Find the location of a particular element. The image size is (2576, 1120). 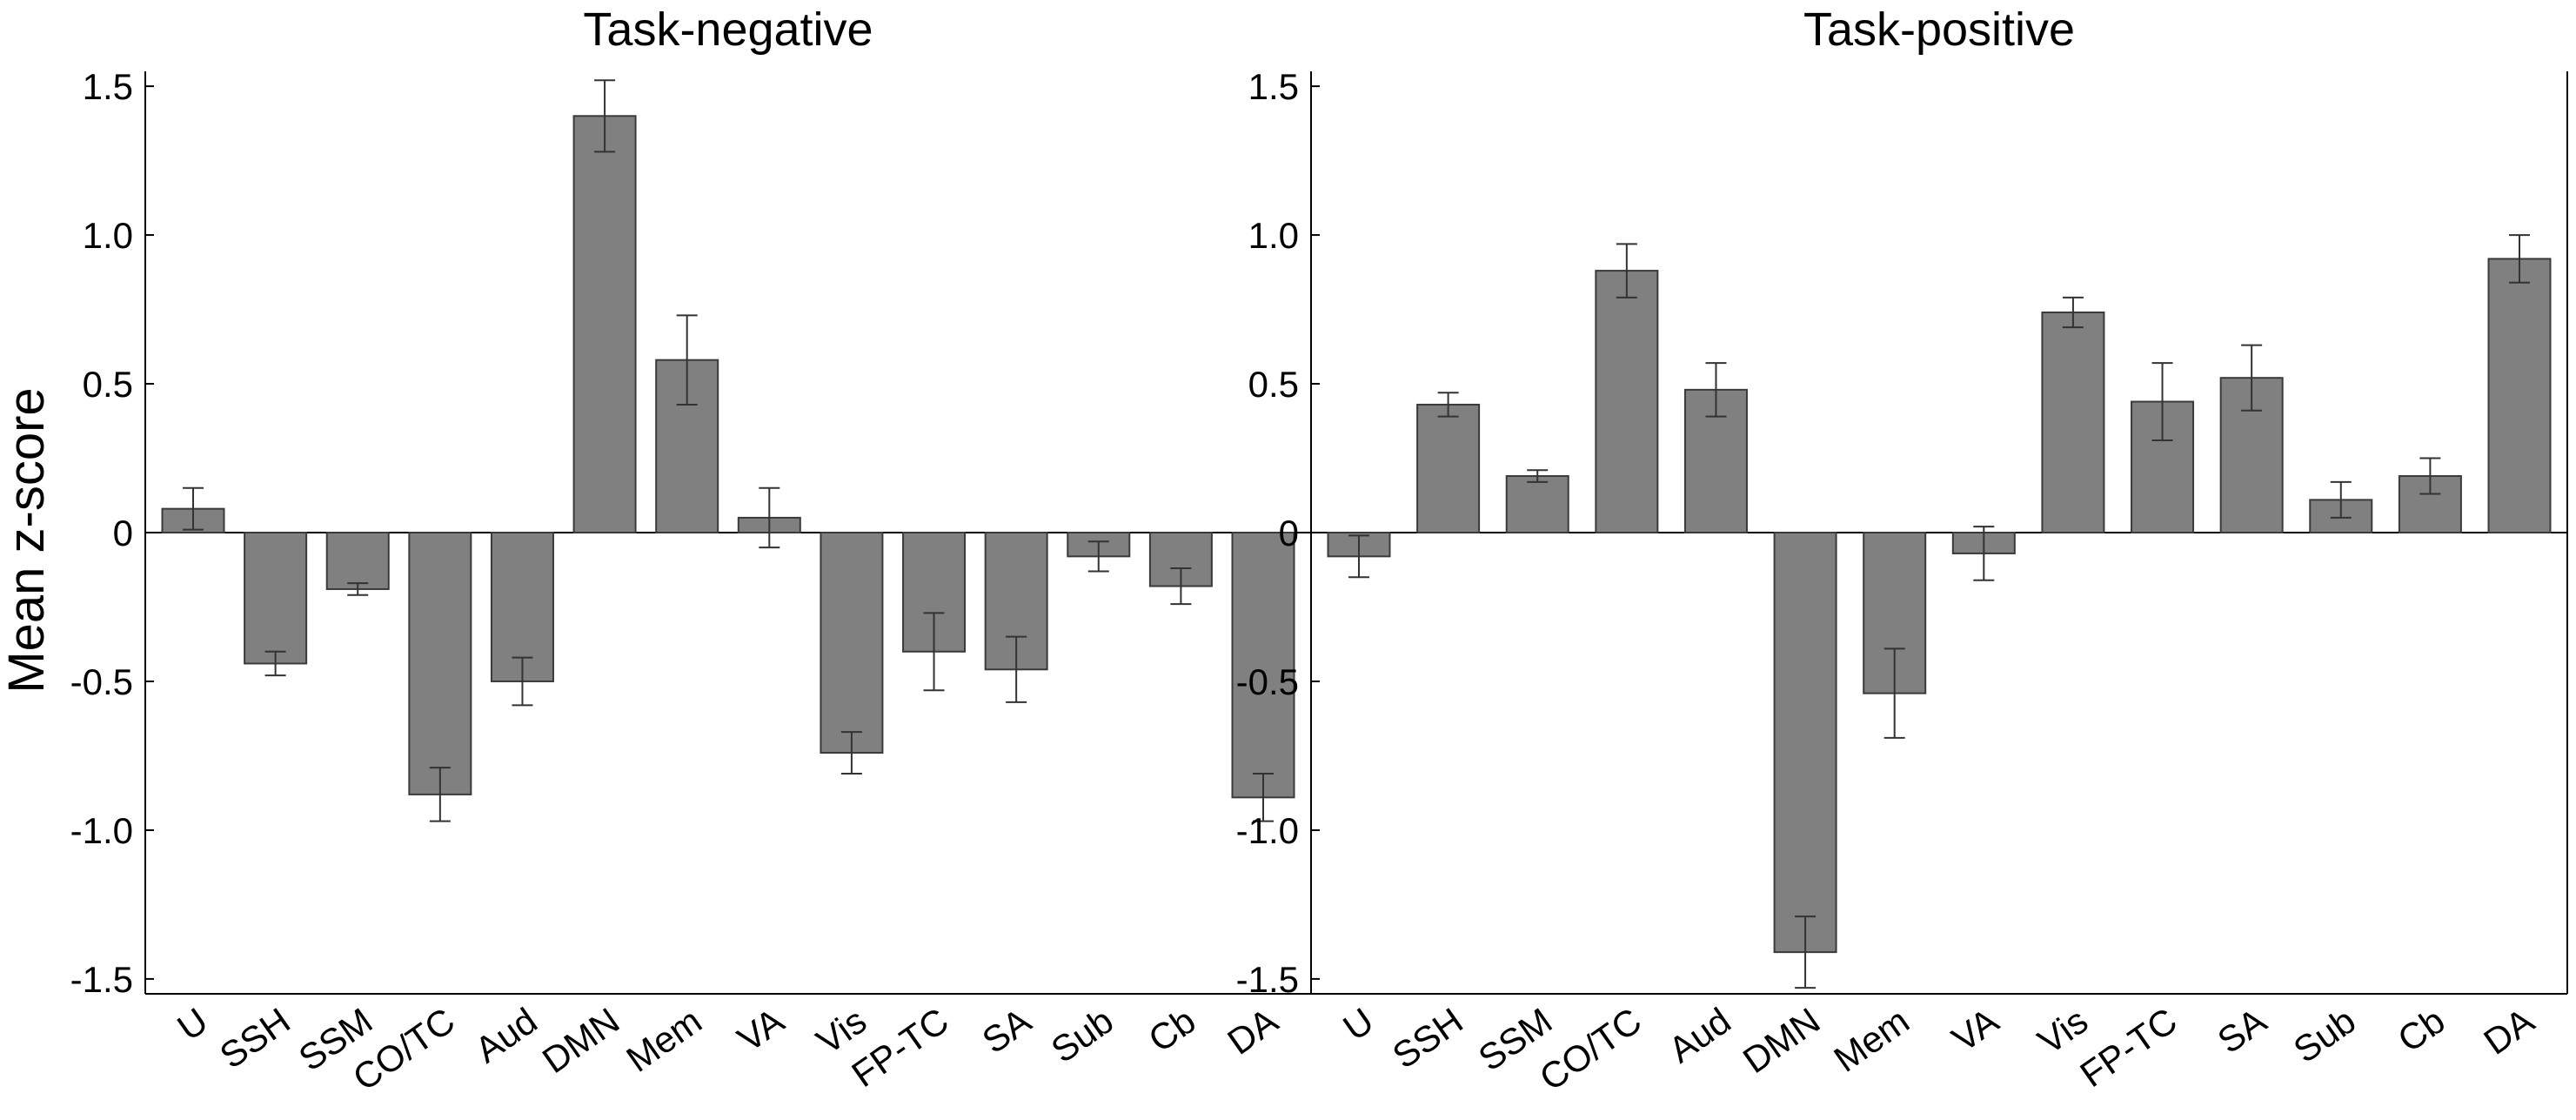

chart-title: Task-positive is located at coordinates (1939, 30).